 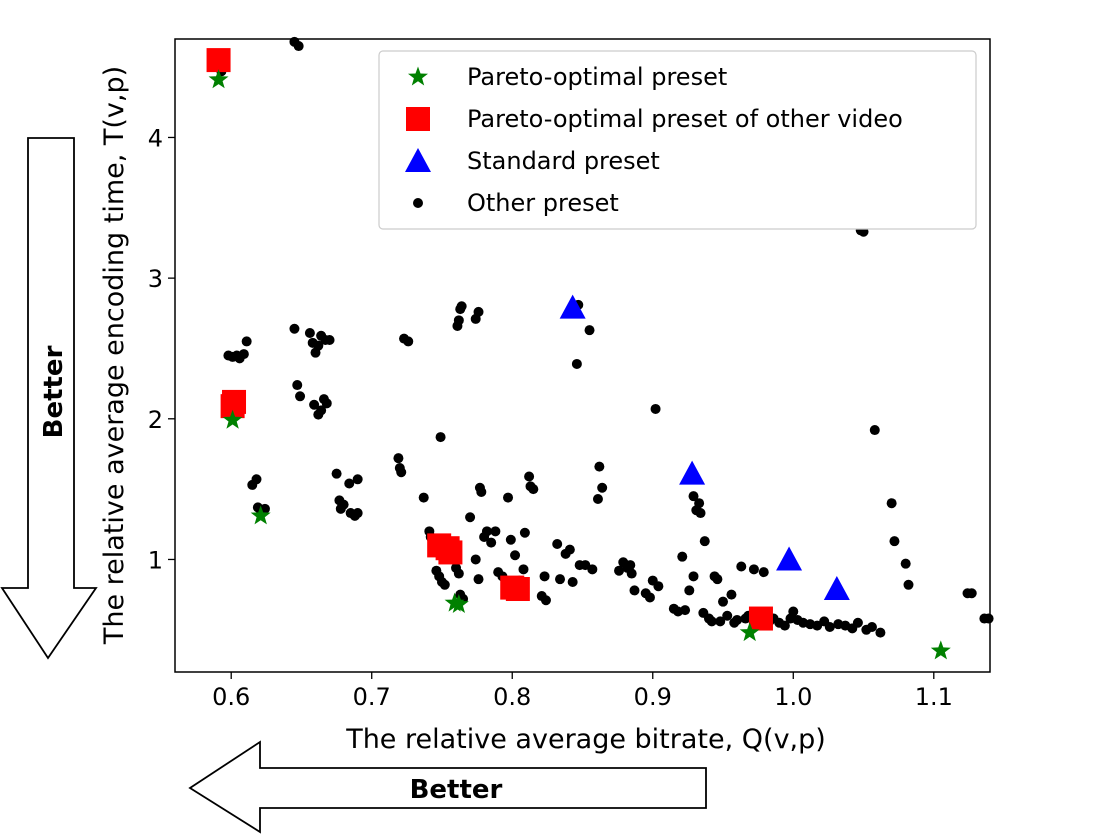 I want to click on legend-entry-label: Pareto-optimal preset of other video, so click(x=685, y=119).